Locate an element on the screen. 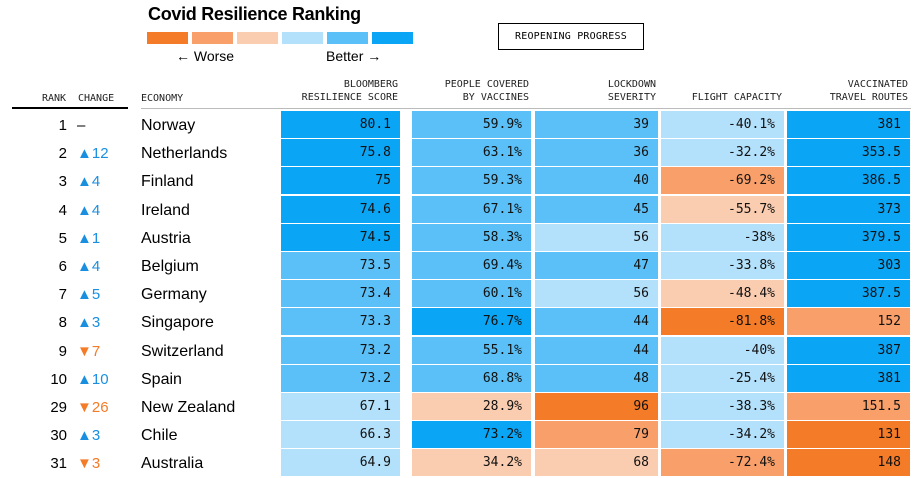  flight-cell: -40.1% is located at coordinates (722, 124).